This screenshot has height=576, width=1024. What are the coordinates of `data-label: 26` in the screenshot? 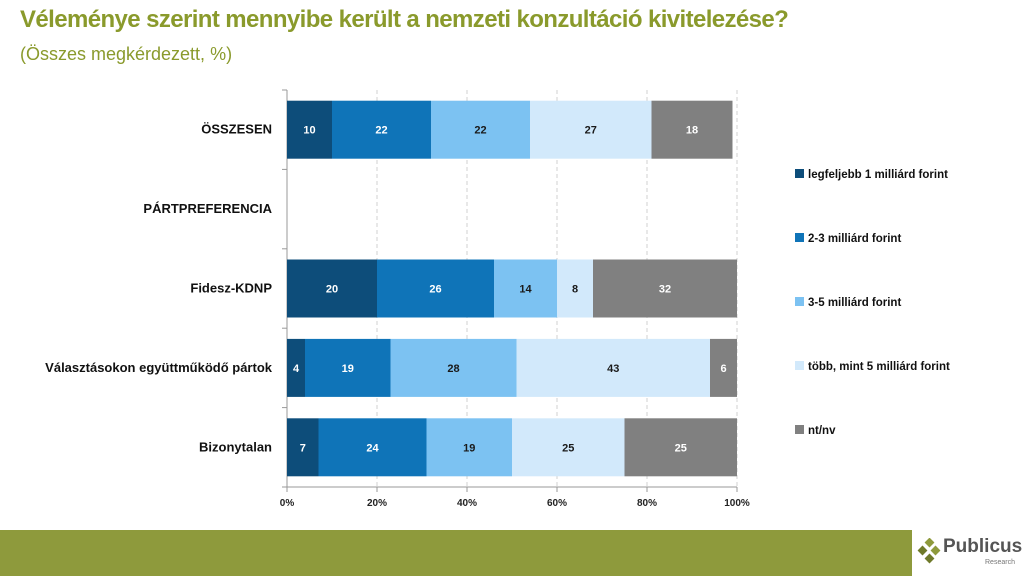 It's located at (435, 290).